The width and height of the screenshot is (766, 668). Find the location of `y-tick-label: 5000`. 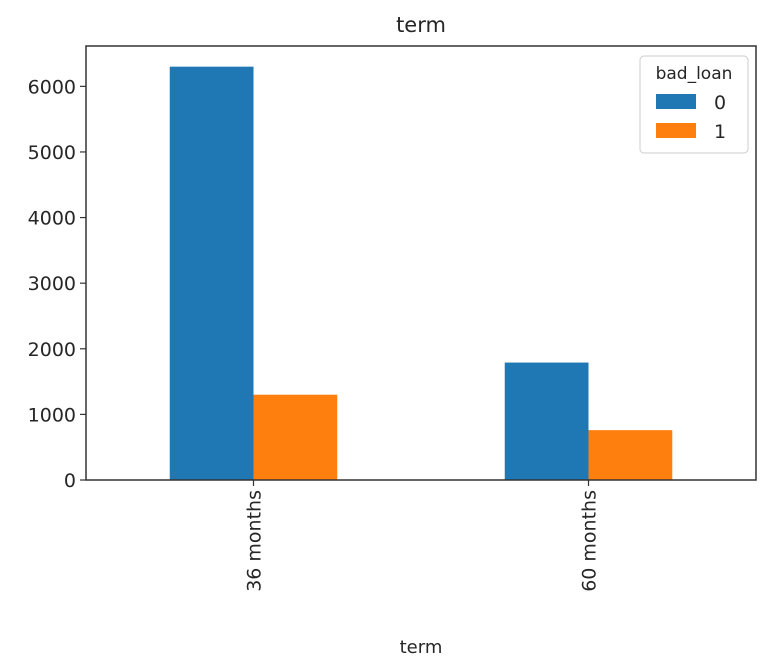

y-tick-label: 5000 is located at coordinates (52, 153).